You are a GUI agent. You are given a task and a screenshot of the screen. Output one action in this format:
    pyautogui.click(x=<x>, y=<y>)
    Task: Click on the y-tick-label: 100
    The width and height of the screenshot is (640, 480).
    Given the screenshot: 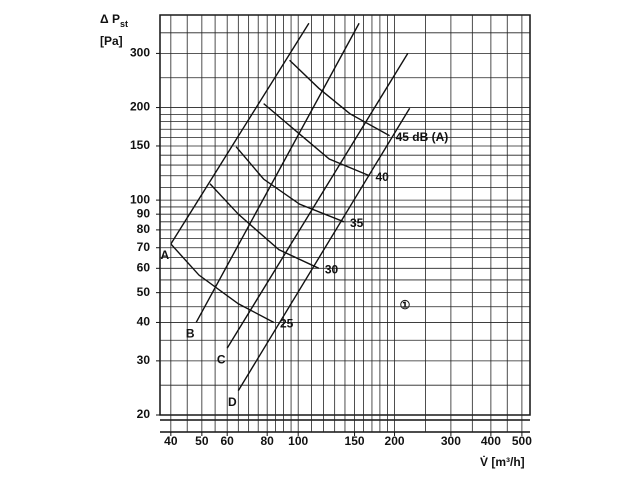 What is the action you would take?
    pyautogui.click(x=140, y=199)
    